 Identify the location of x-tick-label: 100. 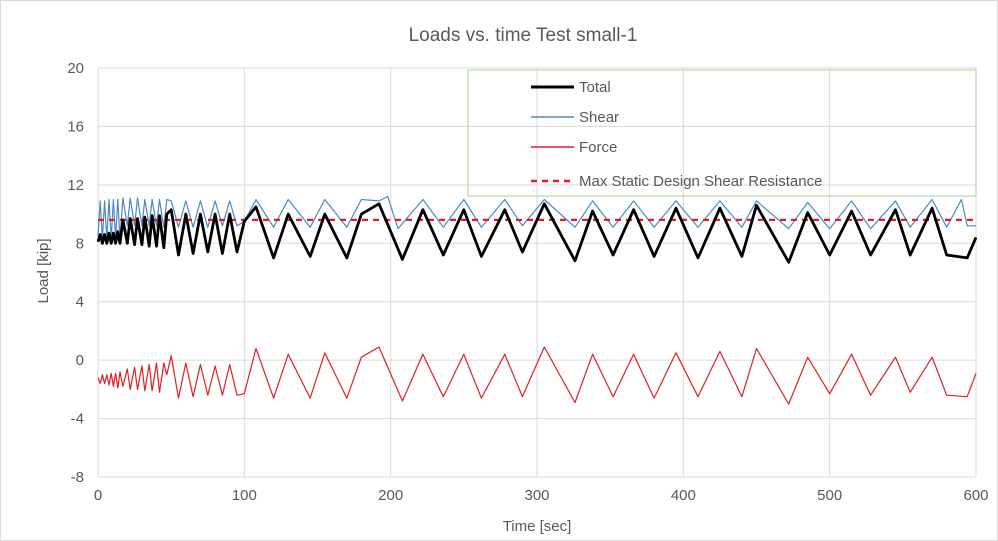
(244, 495).